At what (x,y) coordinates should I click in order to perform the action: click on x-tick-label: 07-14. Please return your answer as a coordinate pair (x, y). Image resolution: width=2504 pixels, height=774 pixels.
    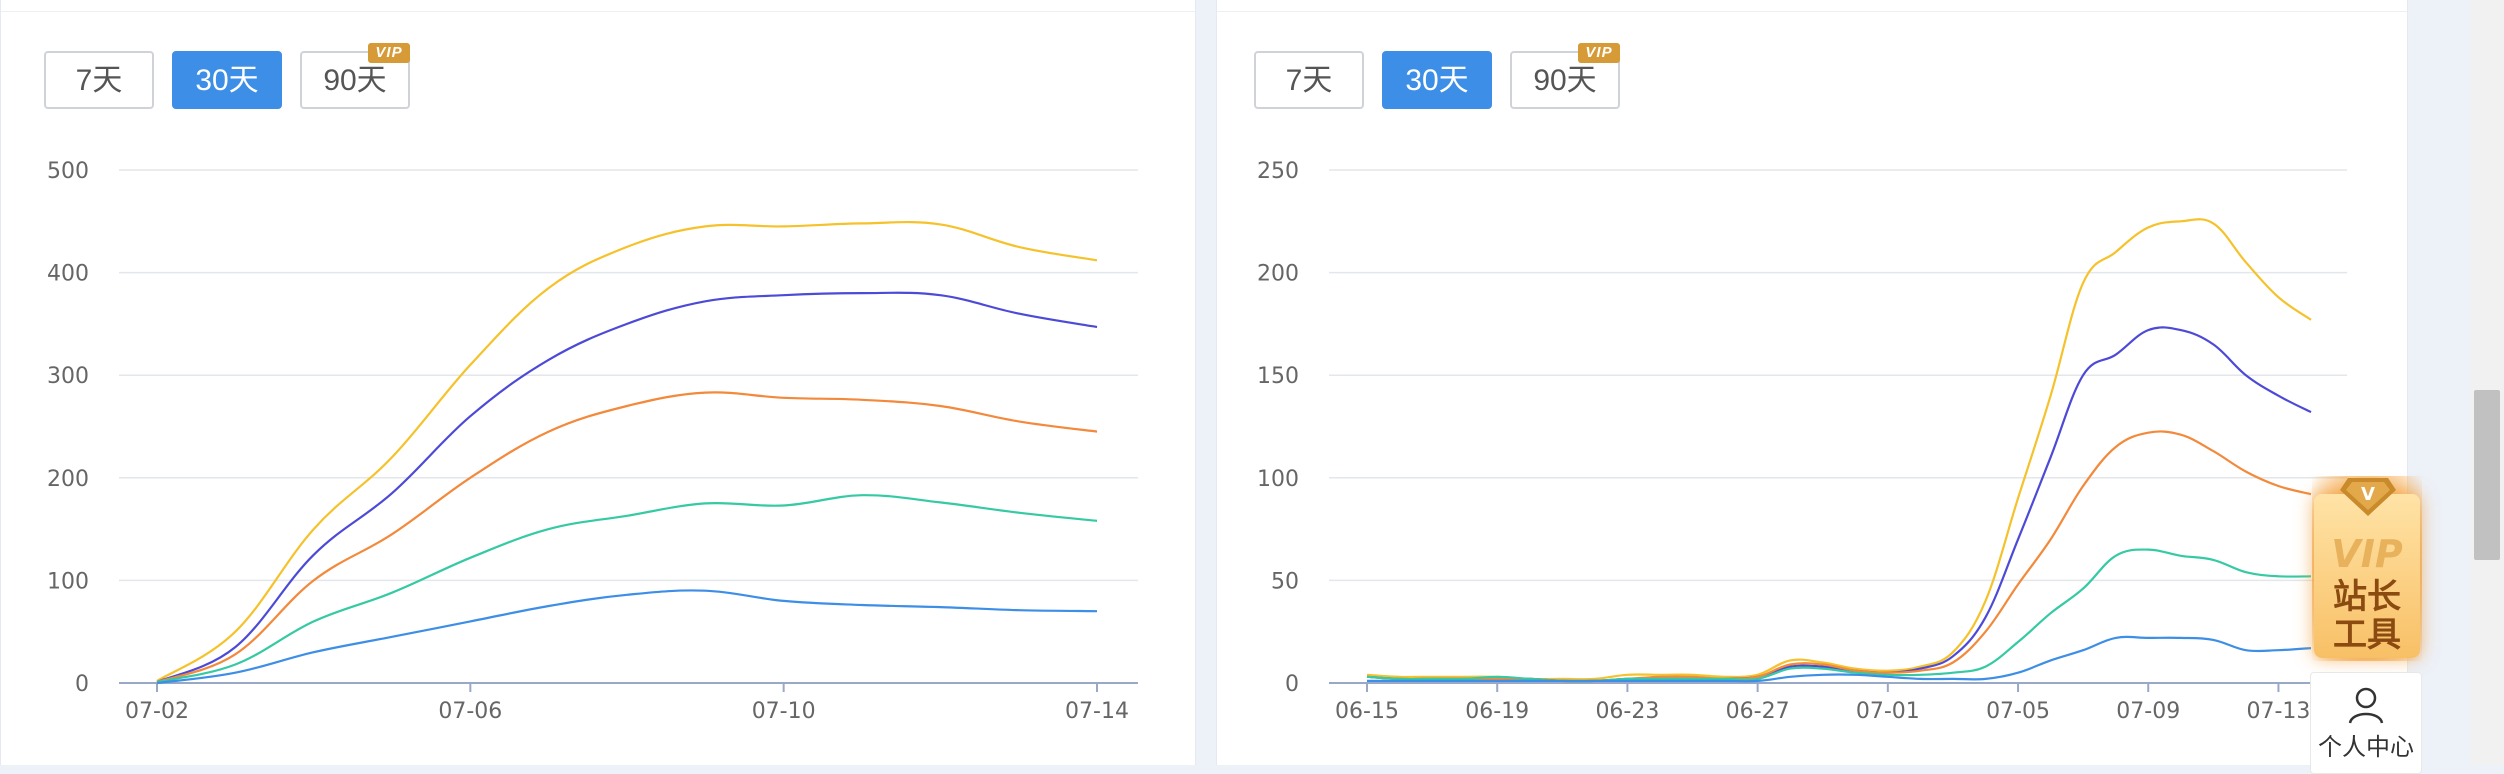
    Looking at the image, I should click on (1097, 711).